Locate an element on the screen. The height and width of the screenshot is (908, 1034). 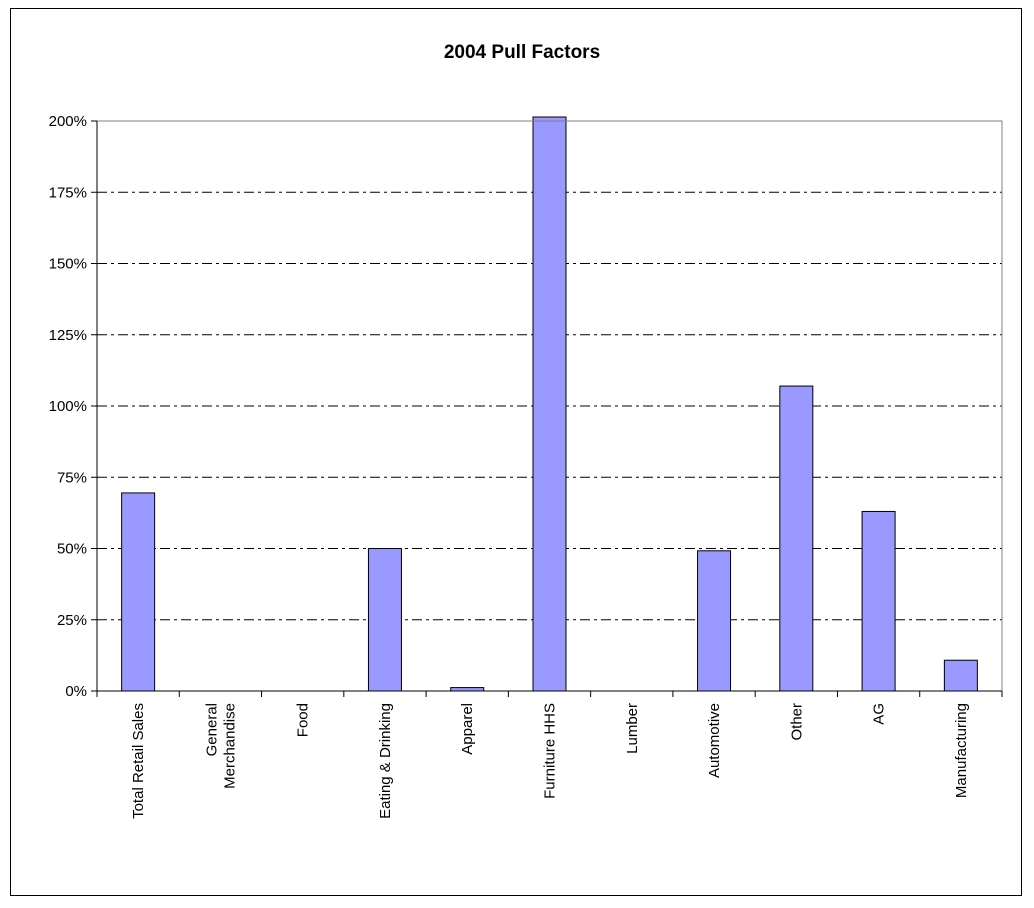
y-tick-labels: 0% 25% 50% 75% 100% 125% 150% 175% 200% is located at coordinates (68, 406).